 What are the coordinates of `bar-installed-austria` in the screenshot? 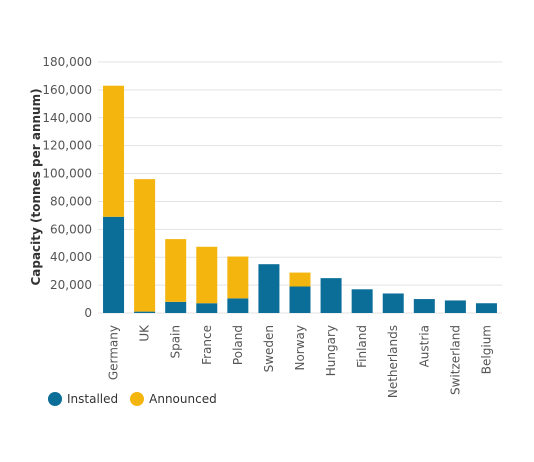 It's located at (424, 306).